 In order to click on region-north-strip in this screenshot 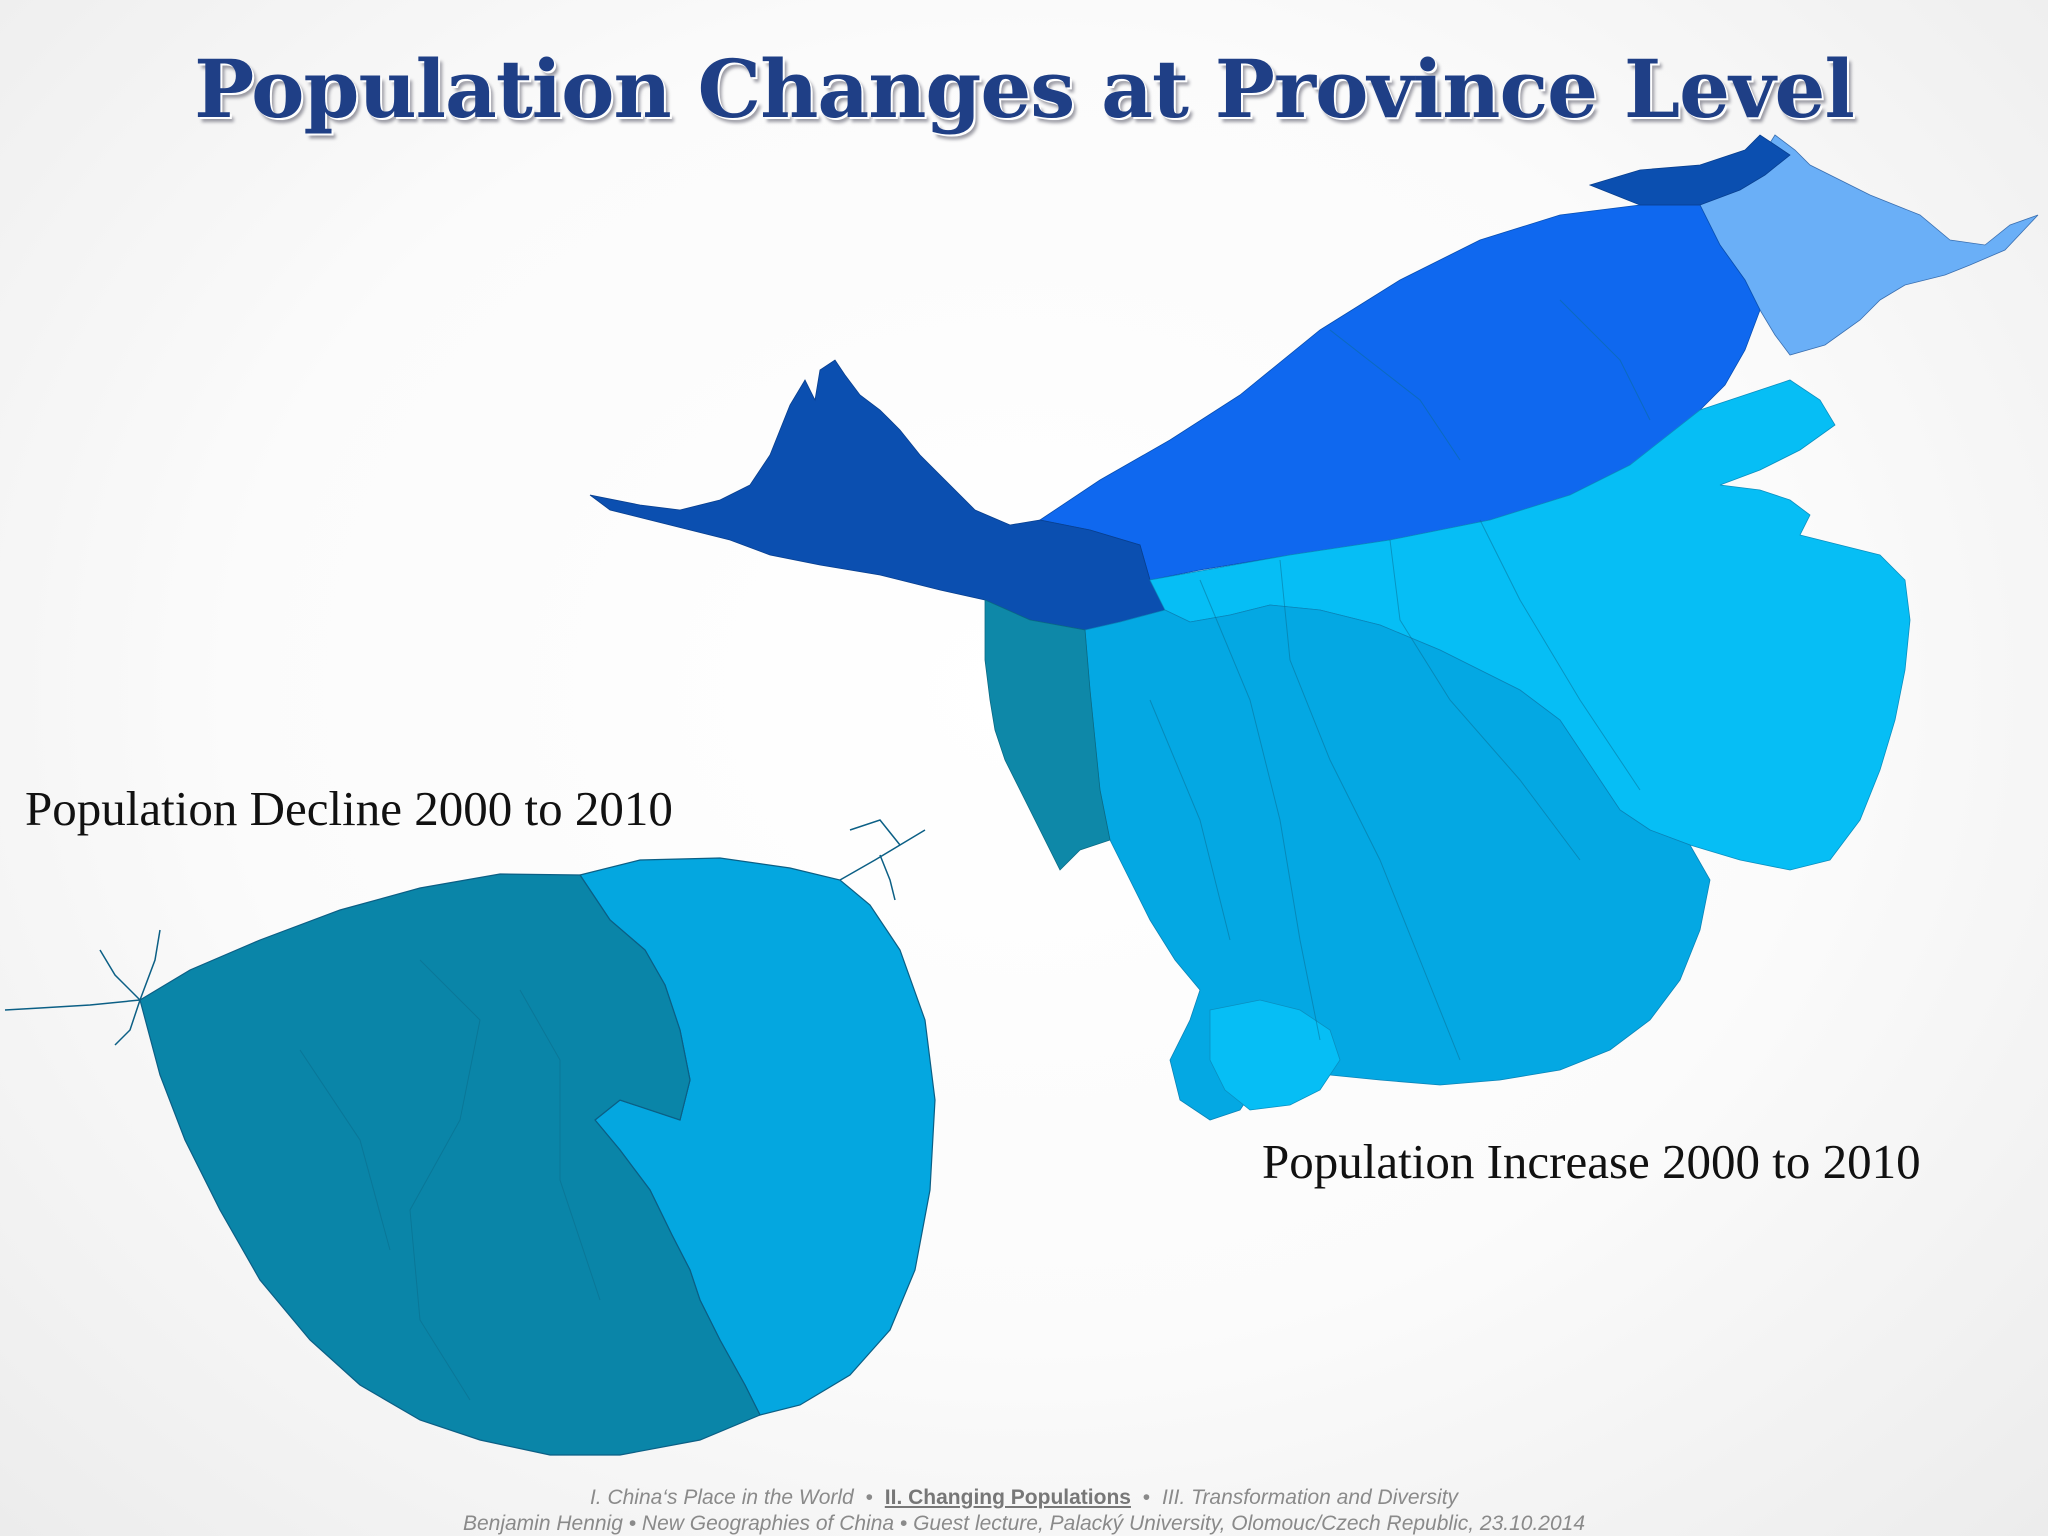, I will do `click(1689, 170)`.